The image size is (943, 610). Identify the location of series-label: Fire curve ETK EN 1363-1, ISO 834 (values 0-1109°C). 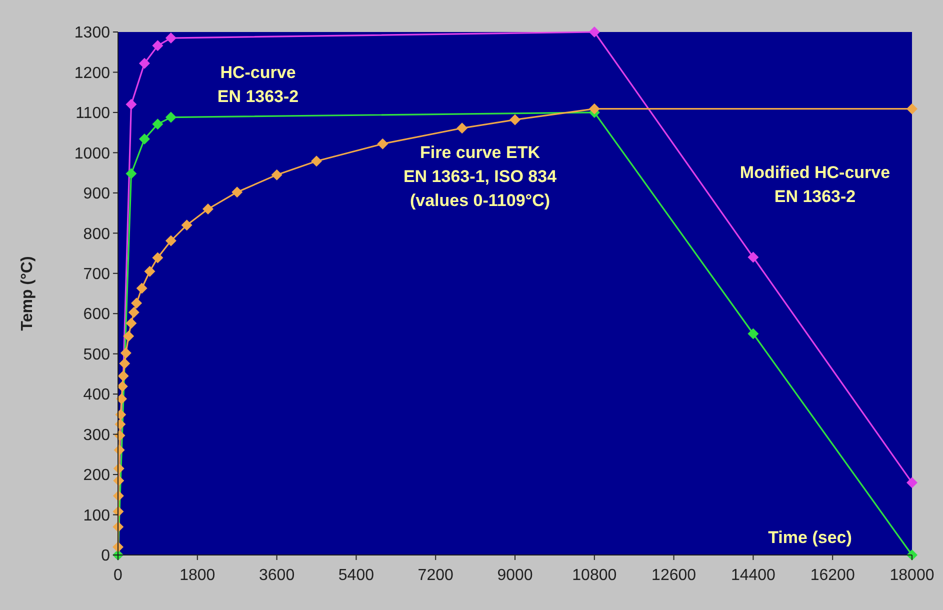
(480, 176).